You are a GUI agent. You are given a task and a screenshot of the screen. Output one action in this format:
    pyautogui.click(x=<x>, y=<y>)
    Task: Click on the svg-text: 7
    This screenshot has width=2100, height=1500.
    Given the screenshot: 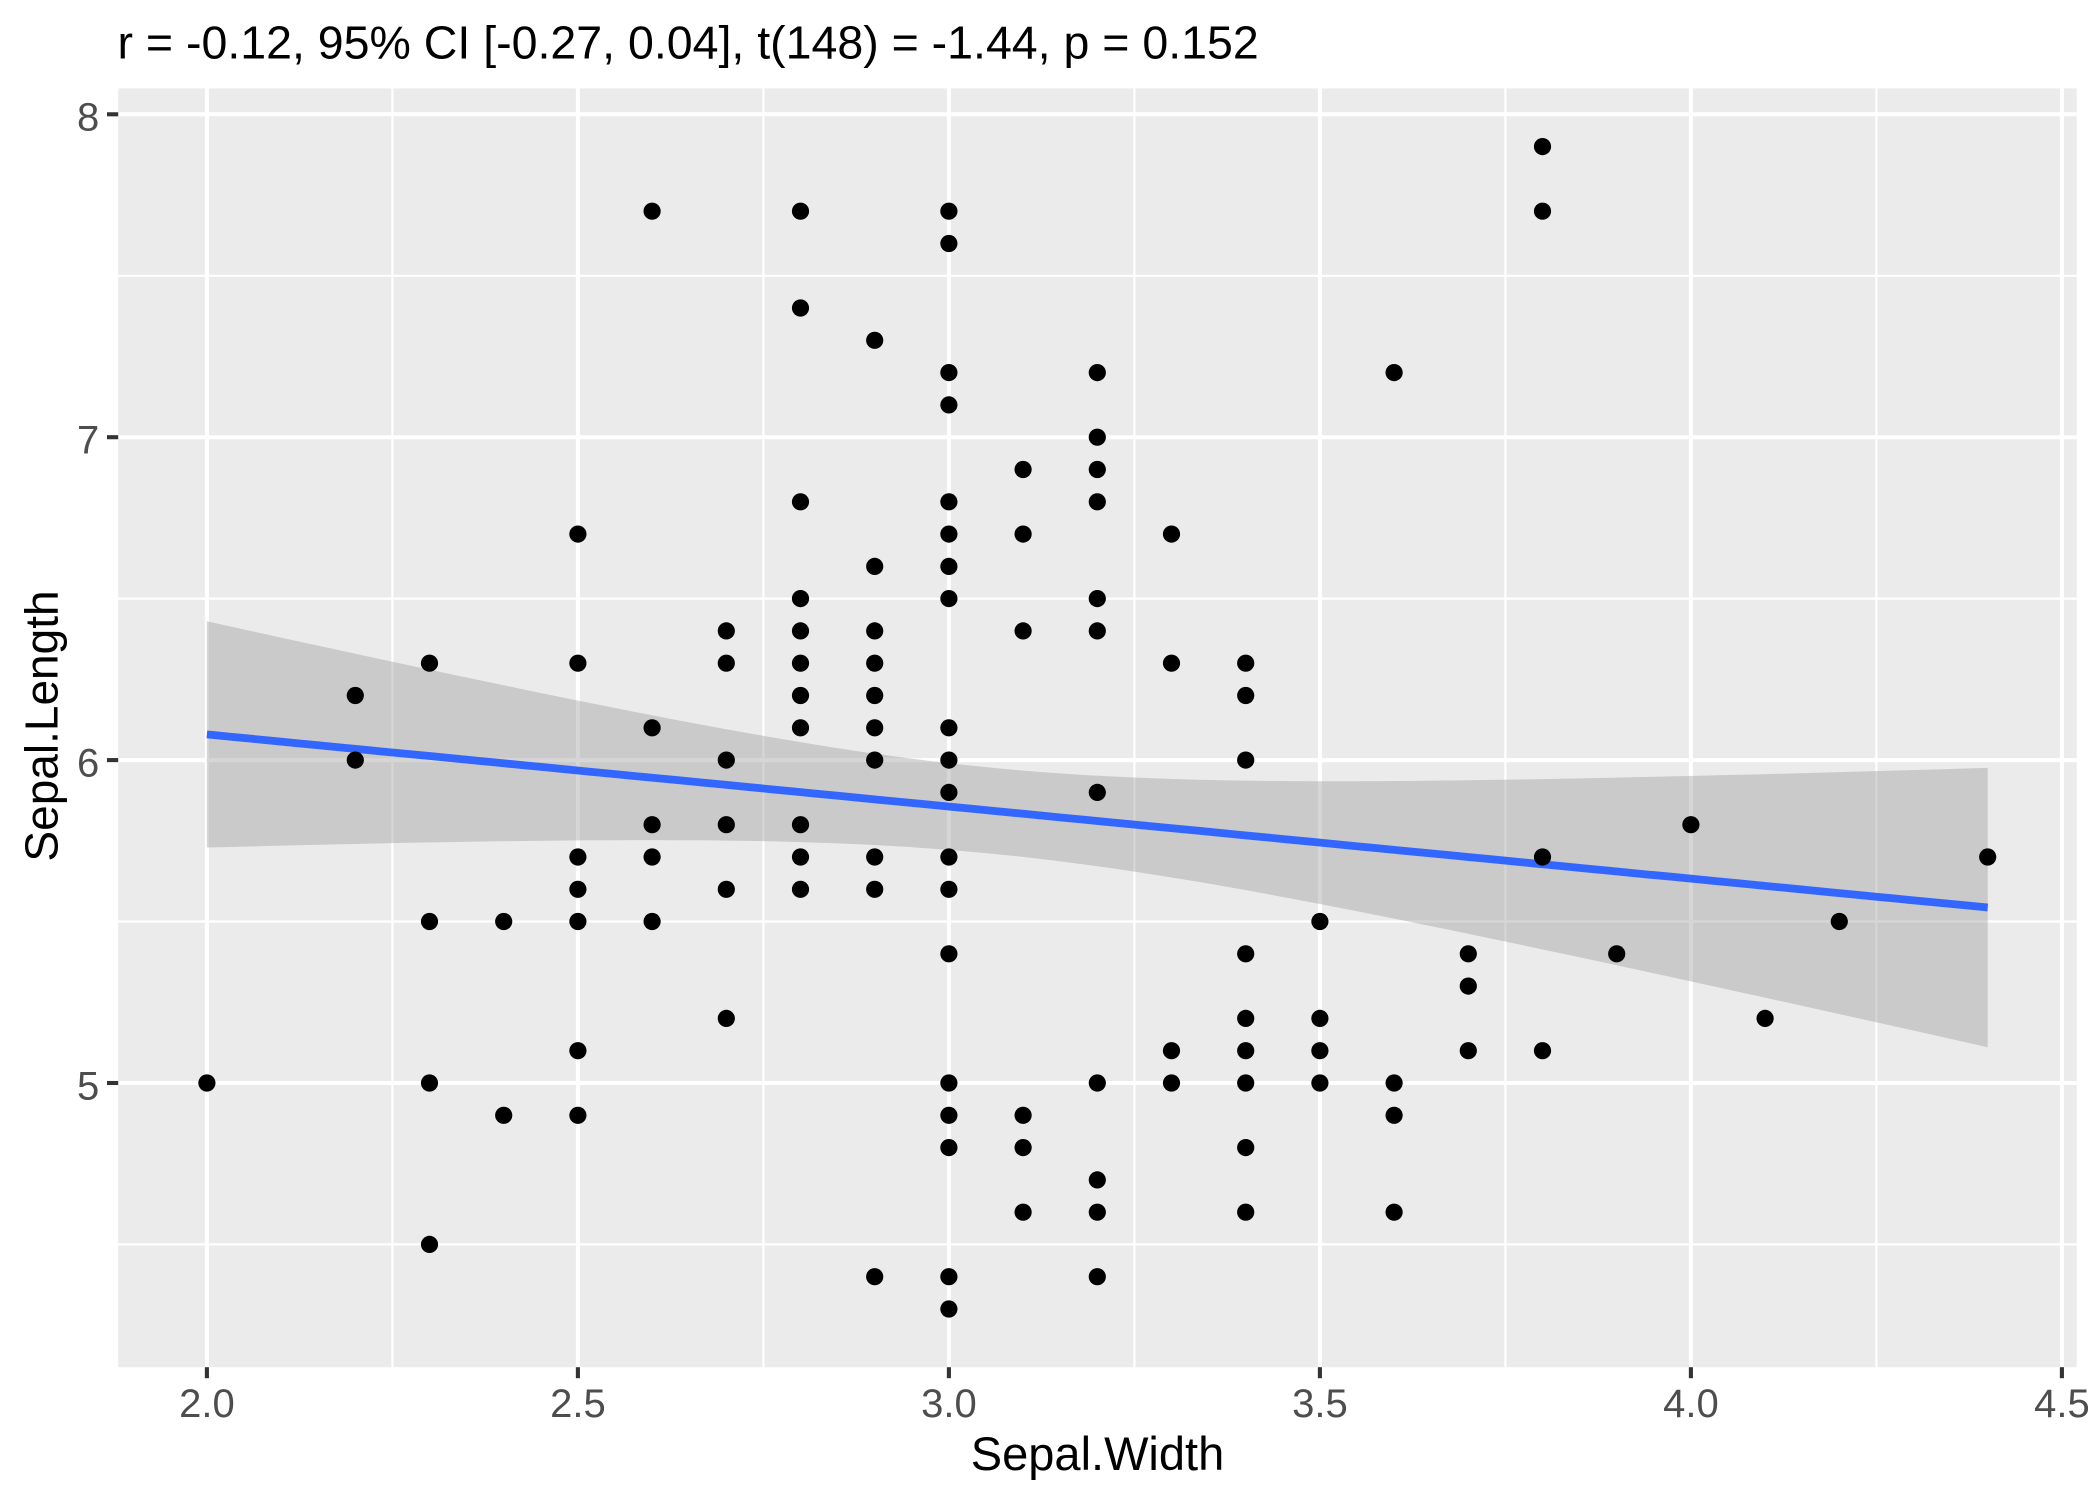 What is the action you would take?
    pyautogui.click(x=88, y=441)
    